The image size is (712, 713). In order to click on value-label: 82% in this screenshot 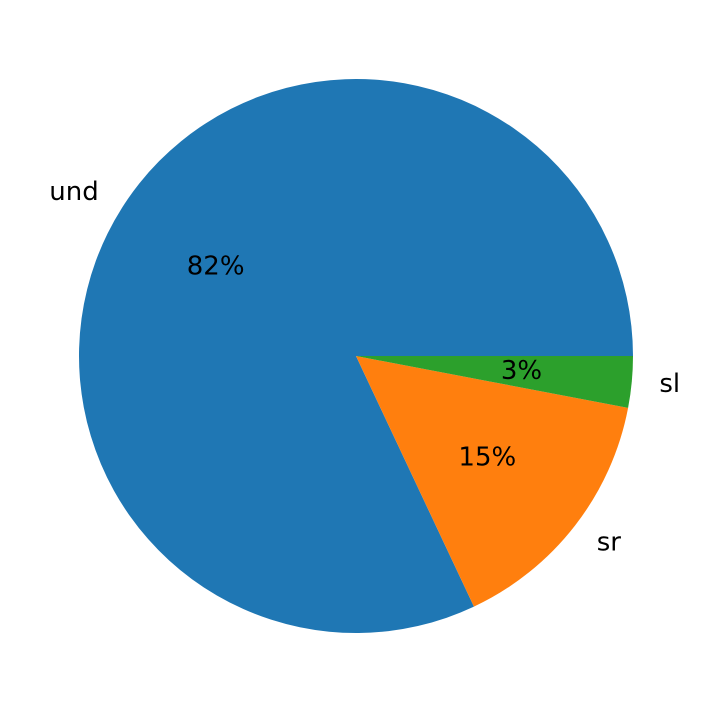, I will do `click(216, 266)`.